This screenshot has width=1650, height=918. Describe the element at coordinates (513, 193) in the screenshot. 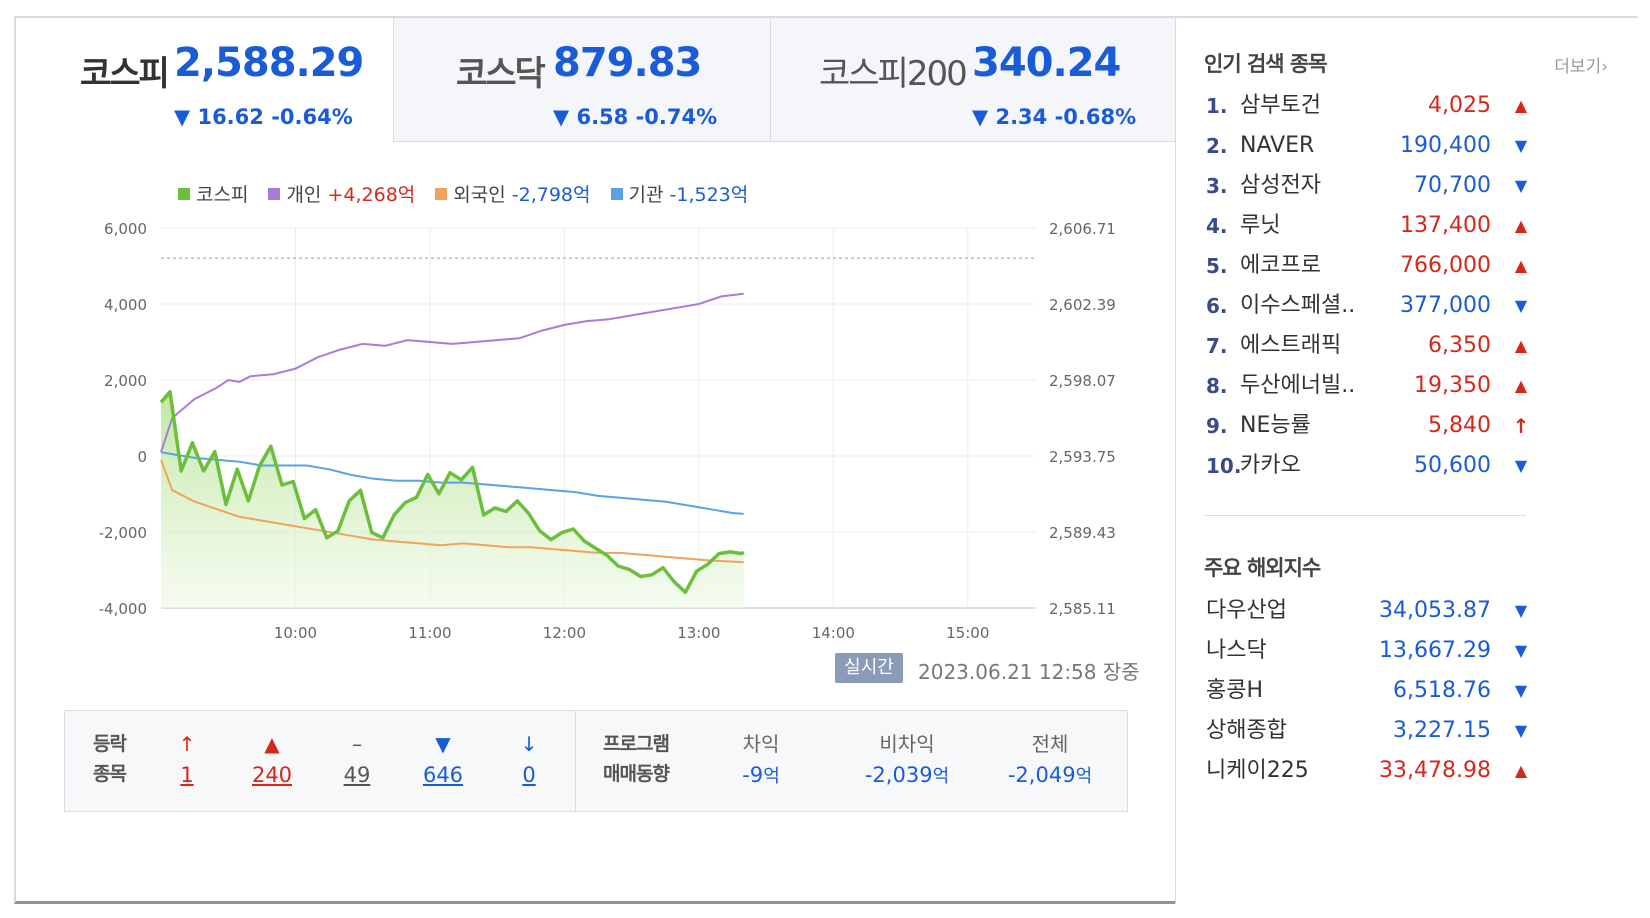

I see `legend-foreign: 외국인 -2,798억` at that location.